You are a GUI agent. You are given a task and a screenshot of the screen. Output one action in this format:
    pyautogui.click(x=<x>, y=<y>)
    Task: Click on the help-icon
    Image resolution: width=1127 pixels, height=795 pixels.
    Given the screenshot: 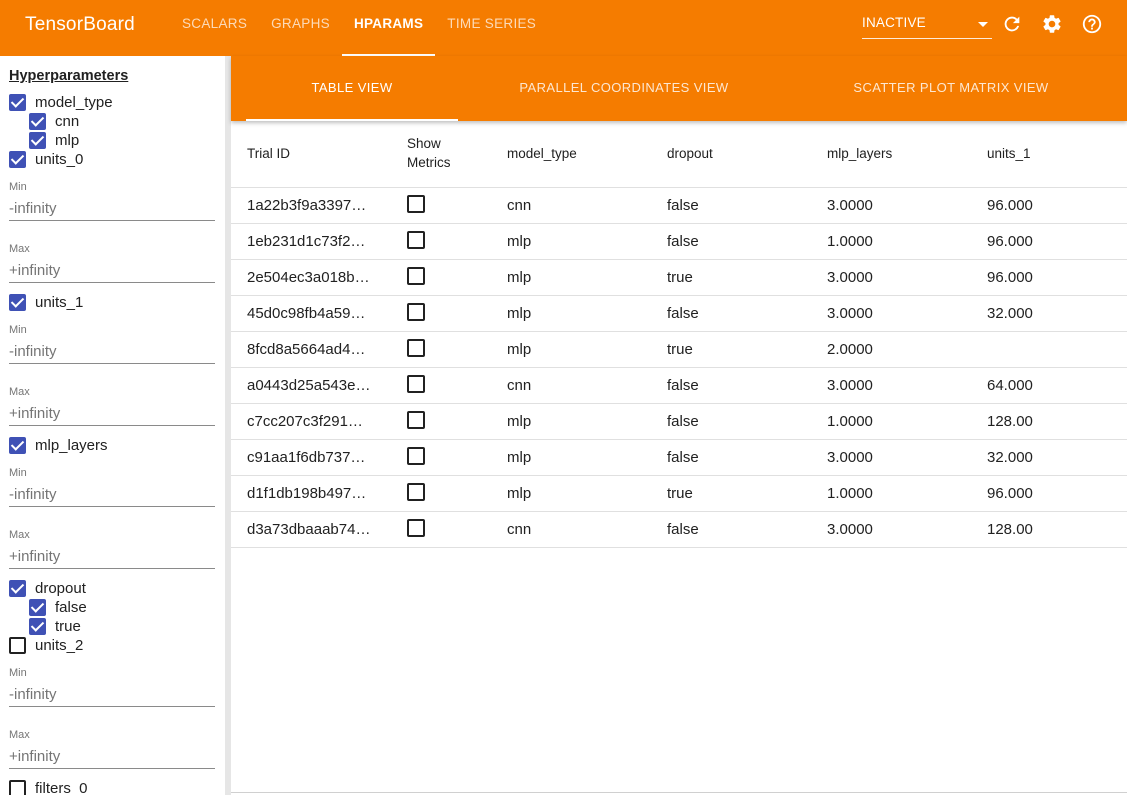 What is the action you would take?
    pyautogui.click(x=1092, y=24)
    